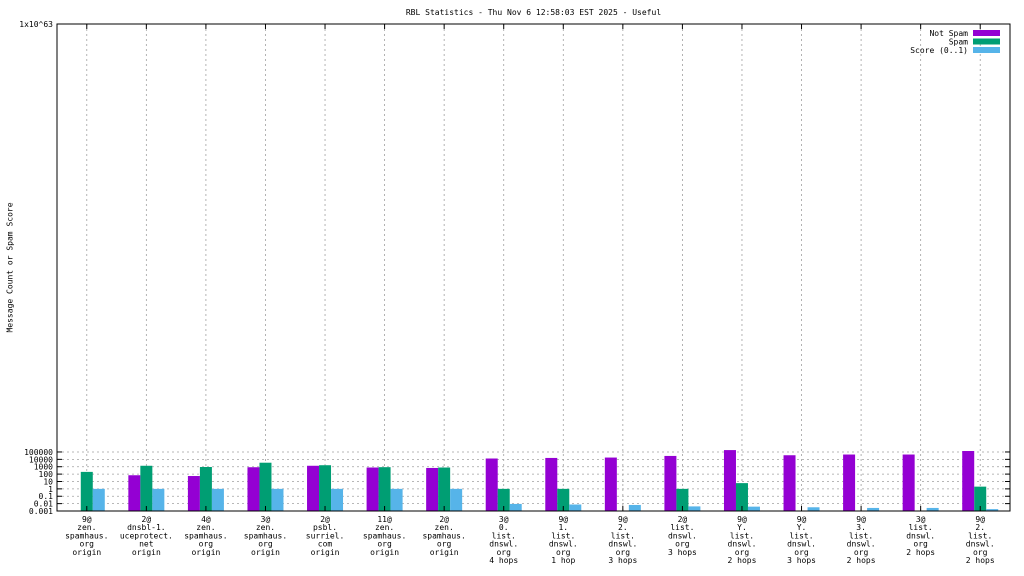 The image size is (1024, 576). Describe the element at coordinates (980, 540) in the screenshot. I see `x-tick-label: 9@ 2. list. dnswl. org 2 hops` at that location.